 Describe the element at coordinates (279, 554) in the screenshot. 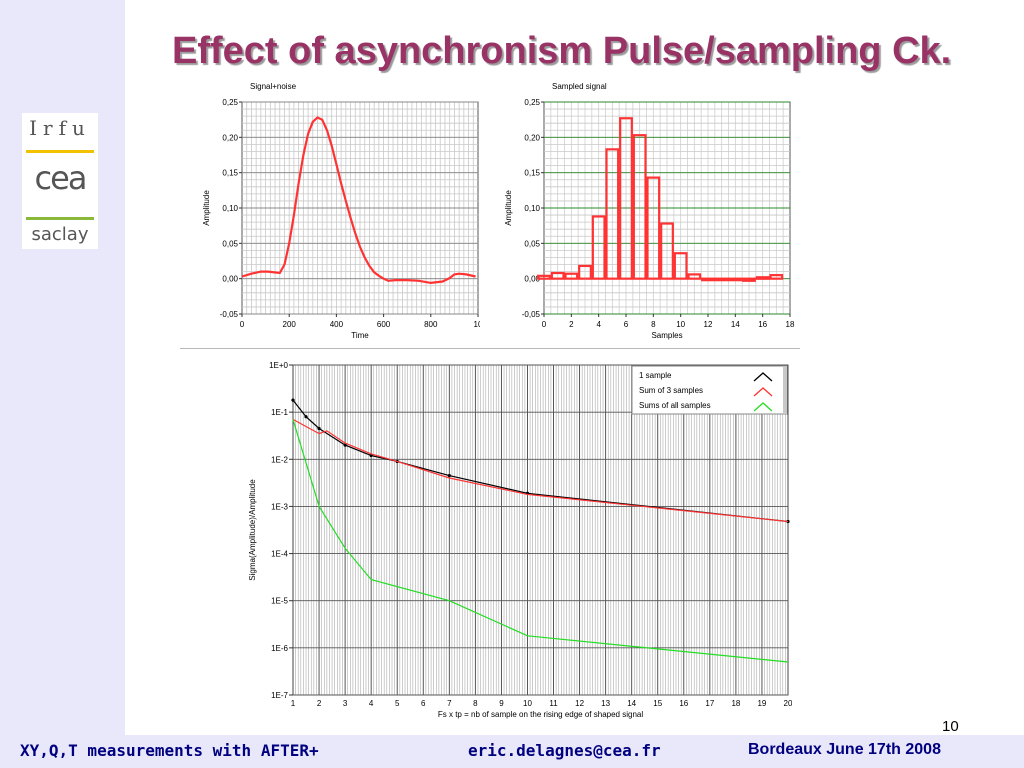

I see `y-tick-label: 1E-4` at that location.